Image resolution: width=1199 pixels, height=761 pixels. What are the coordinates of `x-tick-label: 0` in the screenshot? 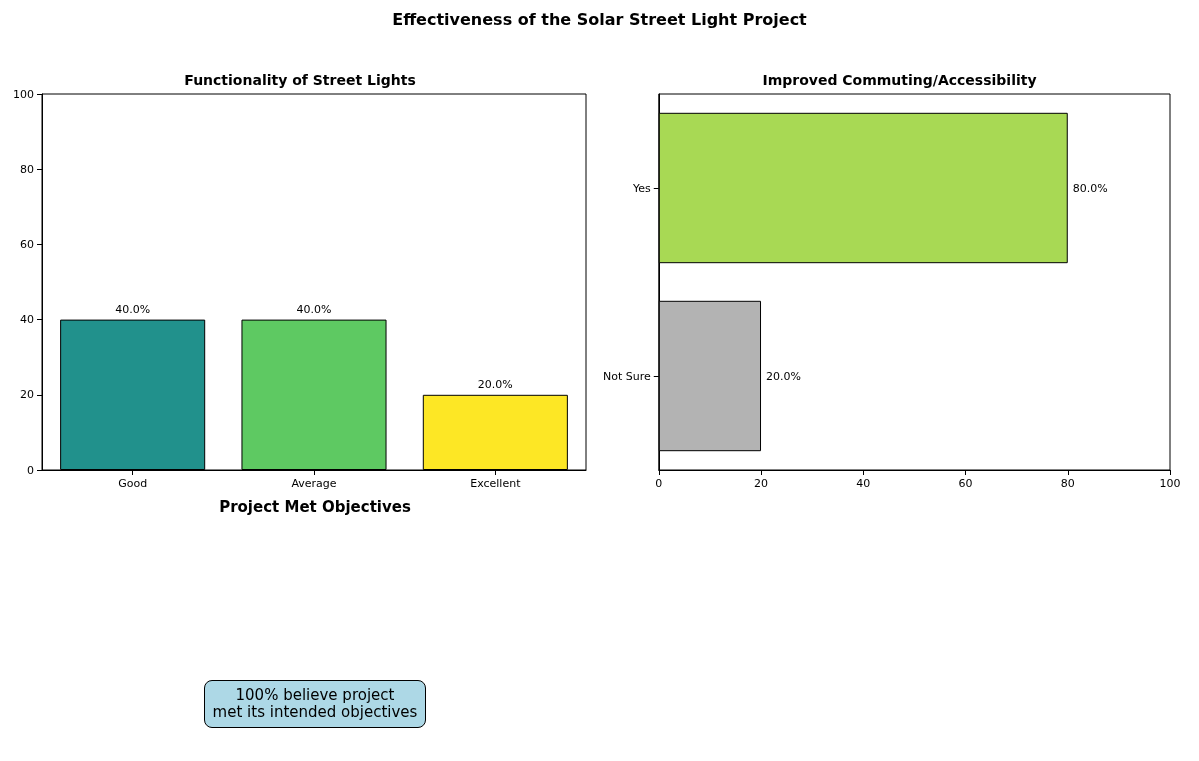 It's located at (659, 483).